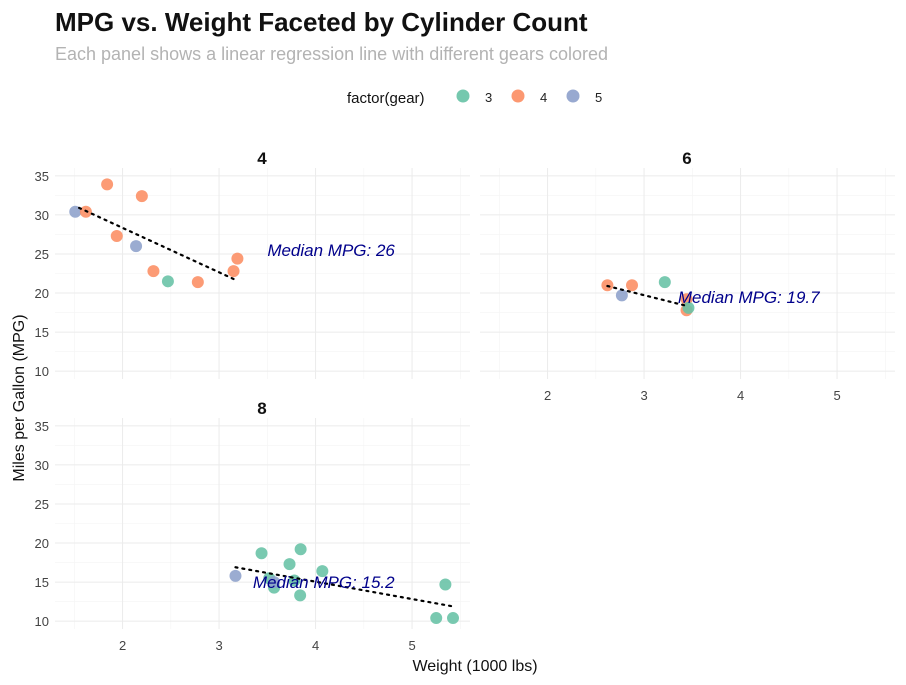 This screenshot has height=685, width=906. What do you see at coordinates (324, 582) in the screenshot?
I see `median-mpg-annotation: Median MPG: 15.2` at bounding box center [324, 582].